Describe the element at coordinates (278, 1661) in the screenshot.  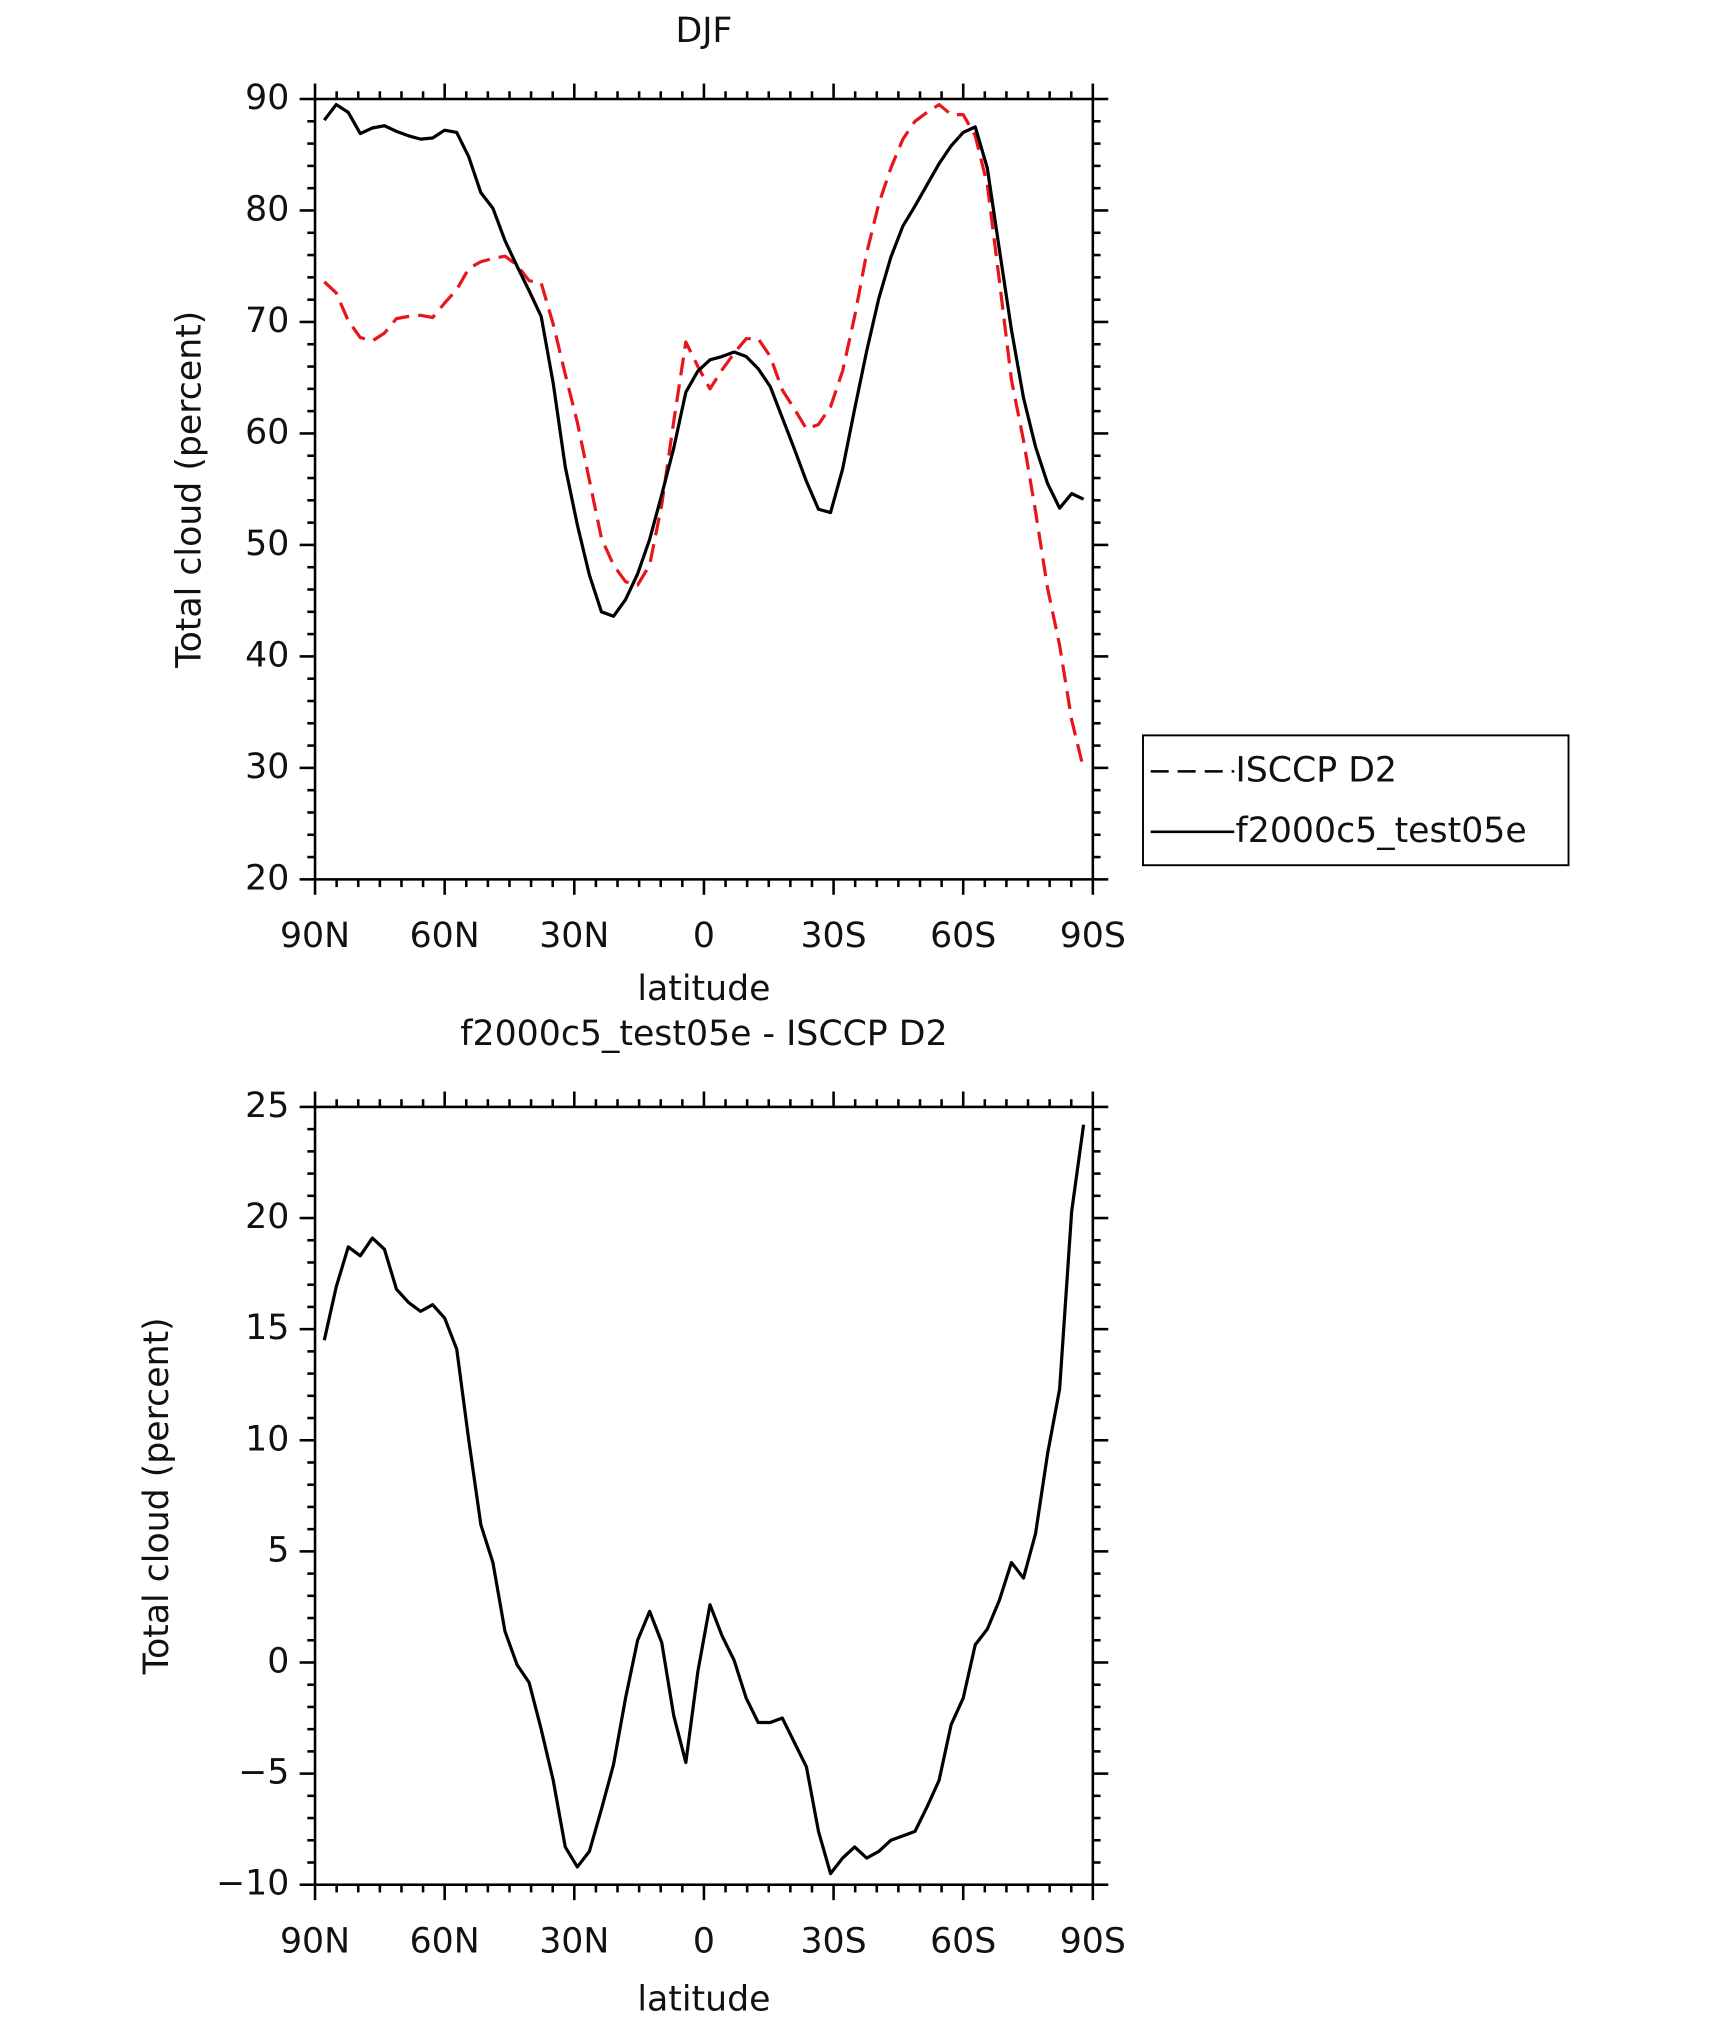
I see `y-tick-label: 0` at that location.